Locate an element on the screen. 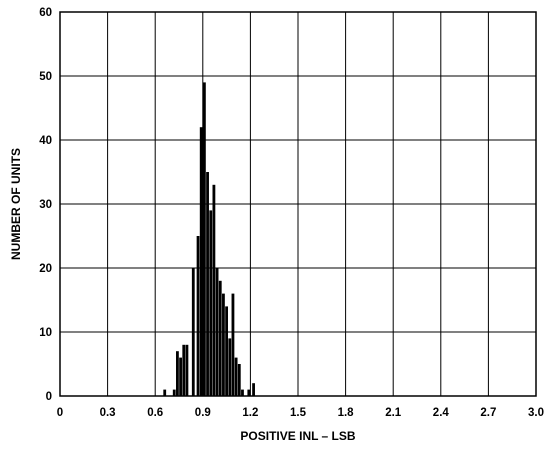  x-tick-label: 0 is located at coordinates (60, 413).